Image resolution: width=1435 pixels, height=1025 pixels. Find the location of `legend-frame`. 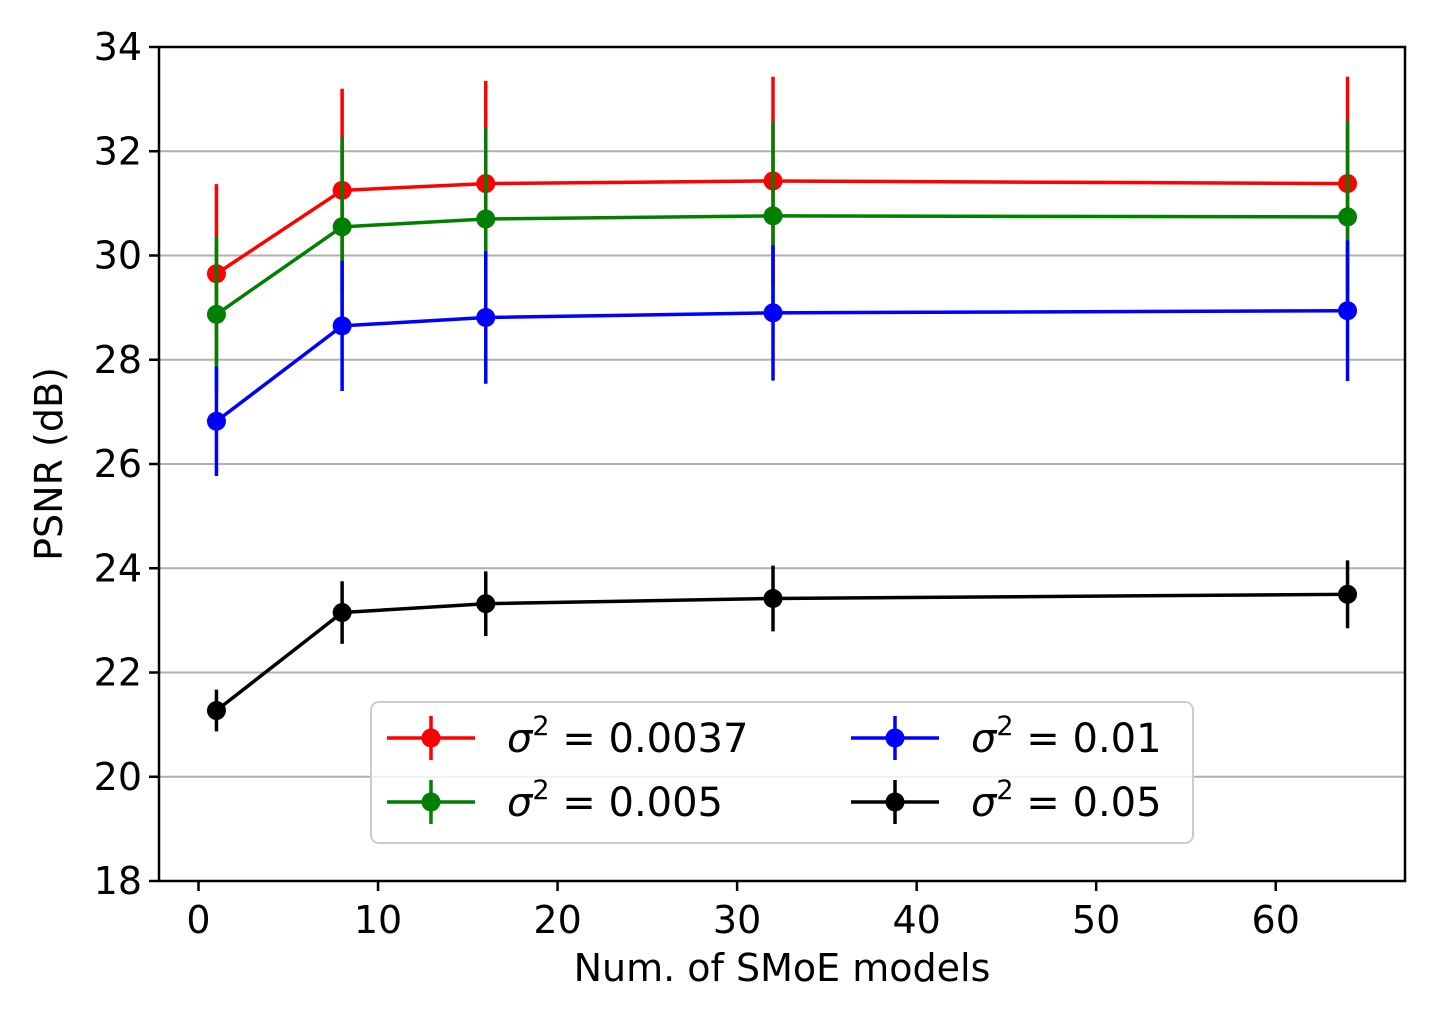

legend-frame is located at coordinates (782, 772).